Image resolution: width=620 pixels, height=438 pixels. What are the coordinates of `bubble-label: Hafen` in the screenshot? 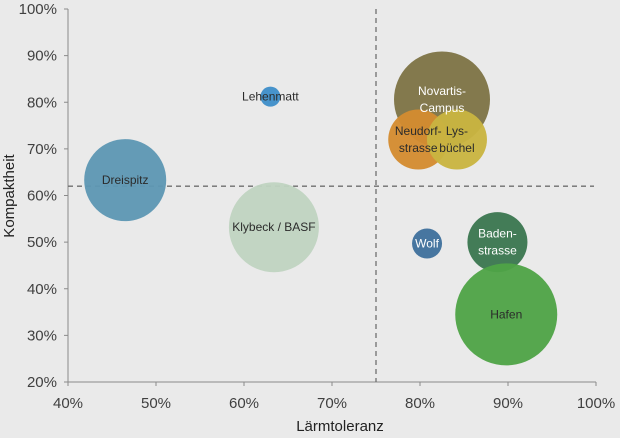 It's located at (506, 314).